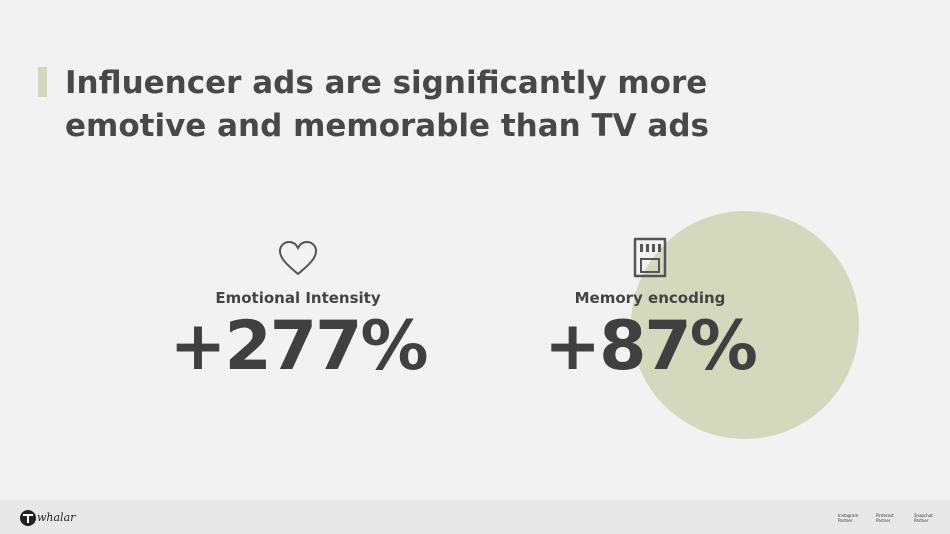 This screenshot has width=950, height=534. What do you see at coordinates (475, 517) in the screenshot?
I see `footer-bar` at bounding box center [475, 517].